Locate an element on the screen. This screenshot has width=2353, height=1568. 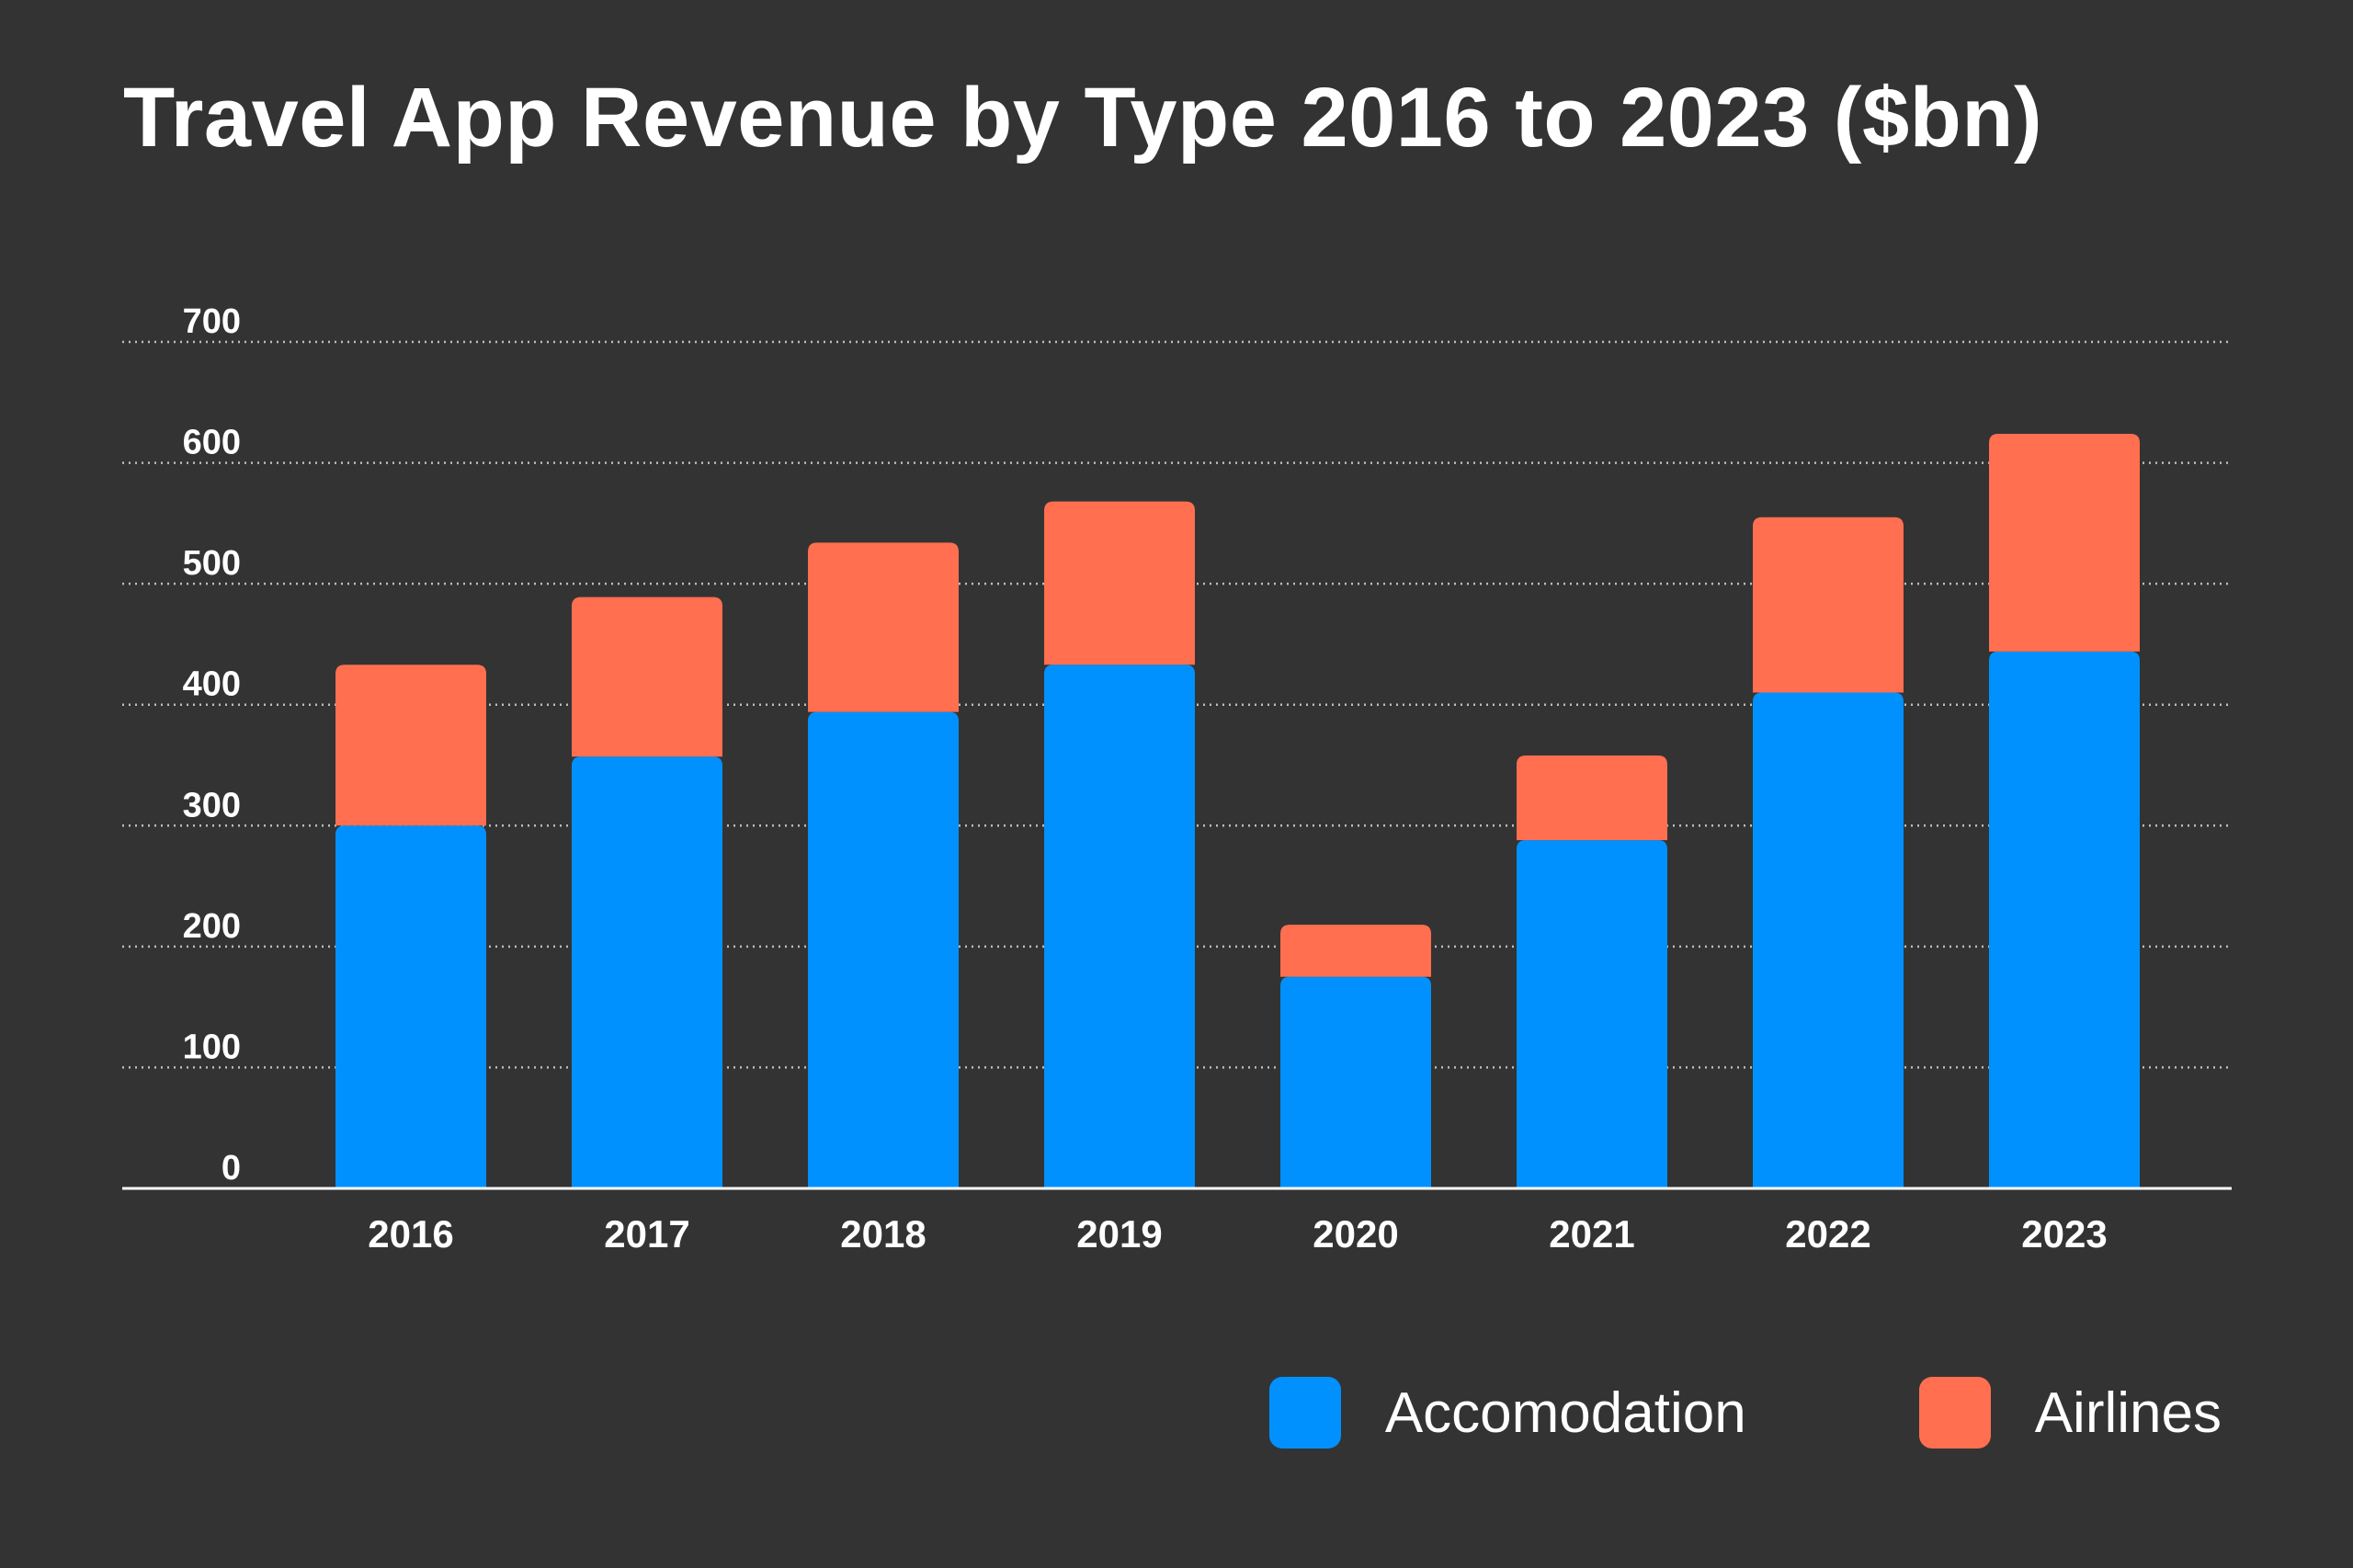
x-tick-label-2023: 2023 is located at coordinates (2064, 1234).